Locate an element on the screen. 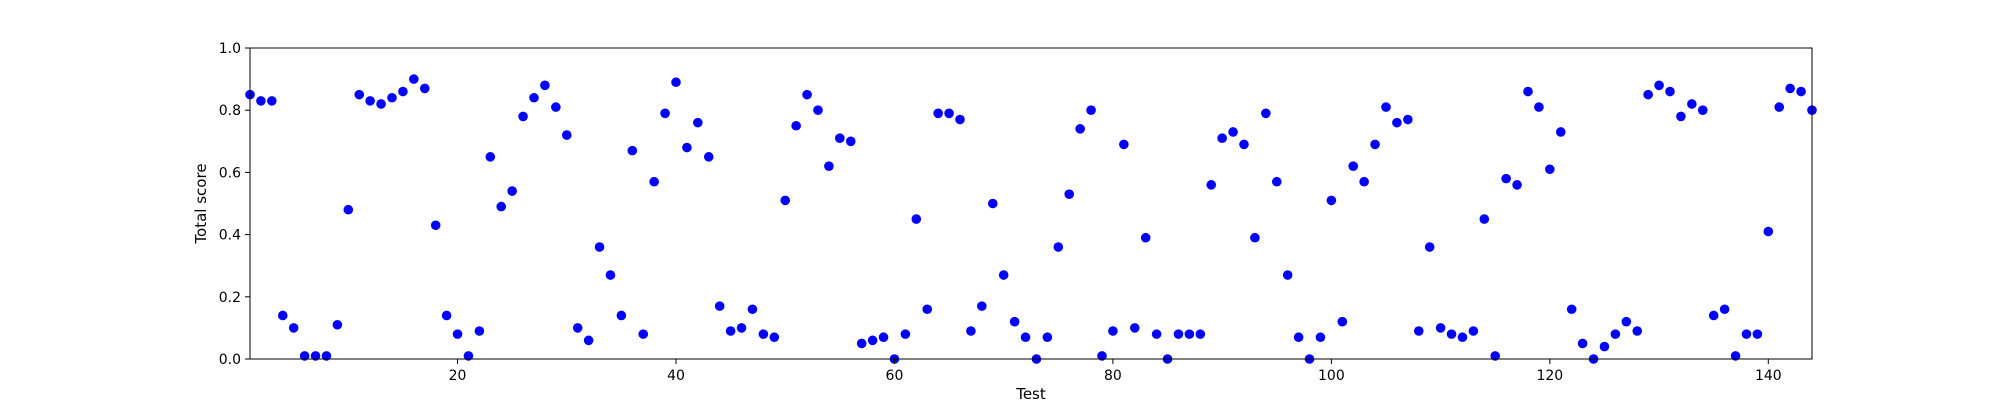 The image size is (2000, 400). x-tick-label: 100 is located at coordinates (1331, 376).